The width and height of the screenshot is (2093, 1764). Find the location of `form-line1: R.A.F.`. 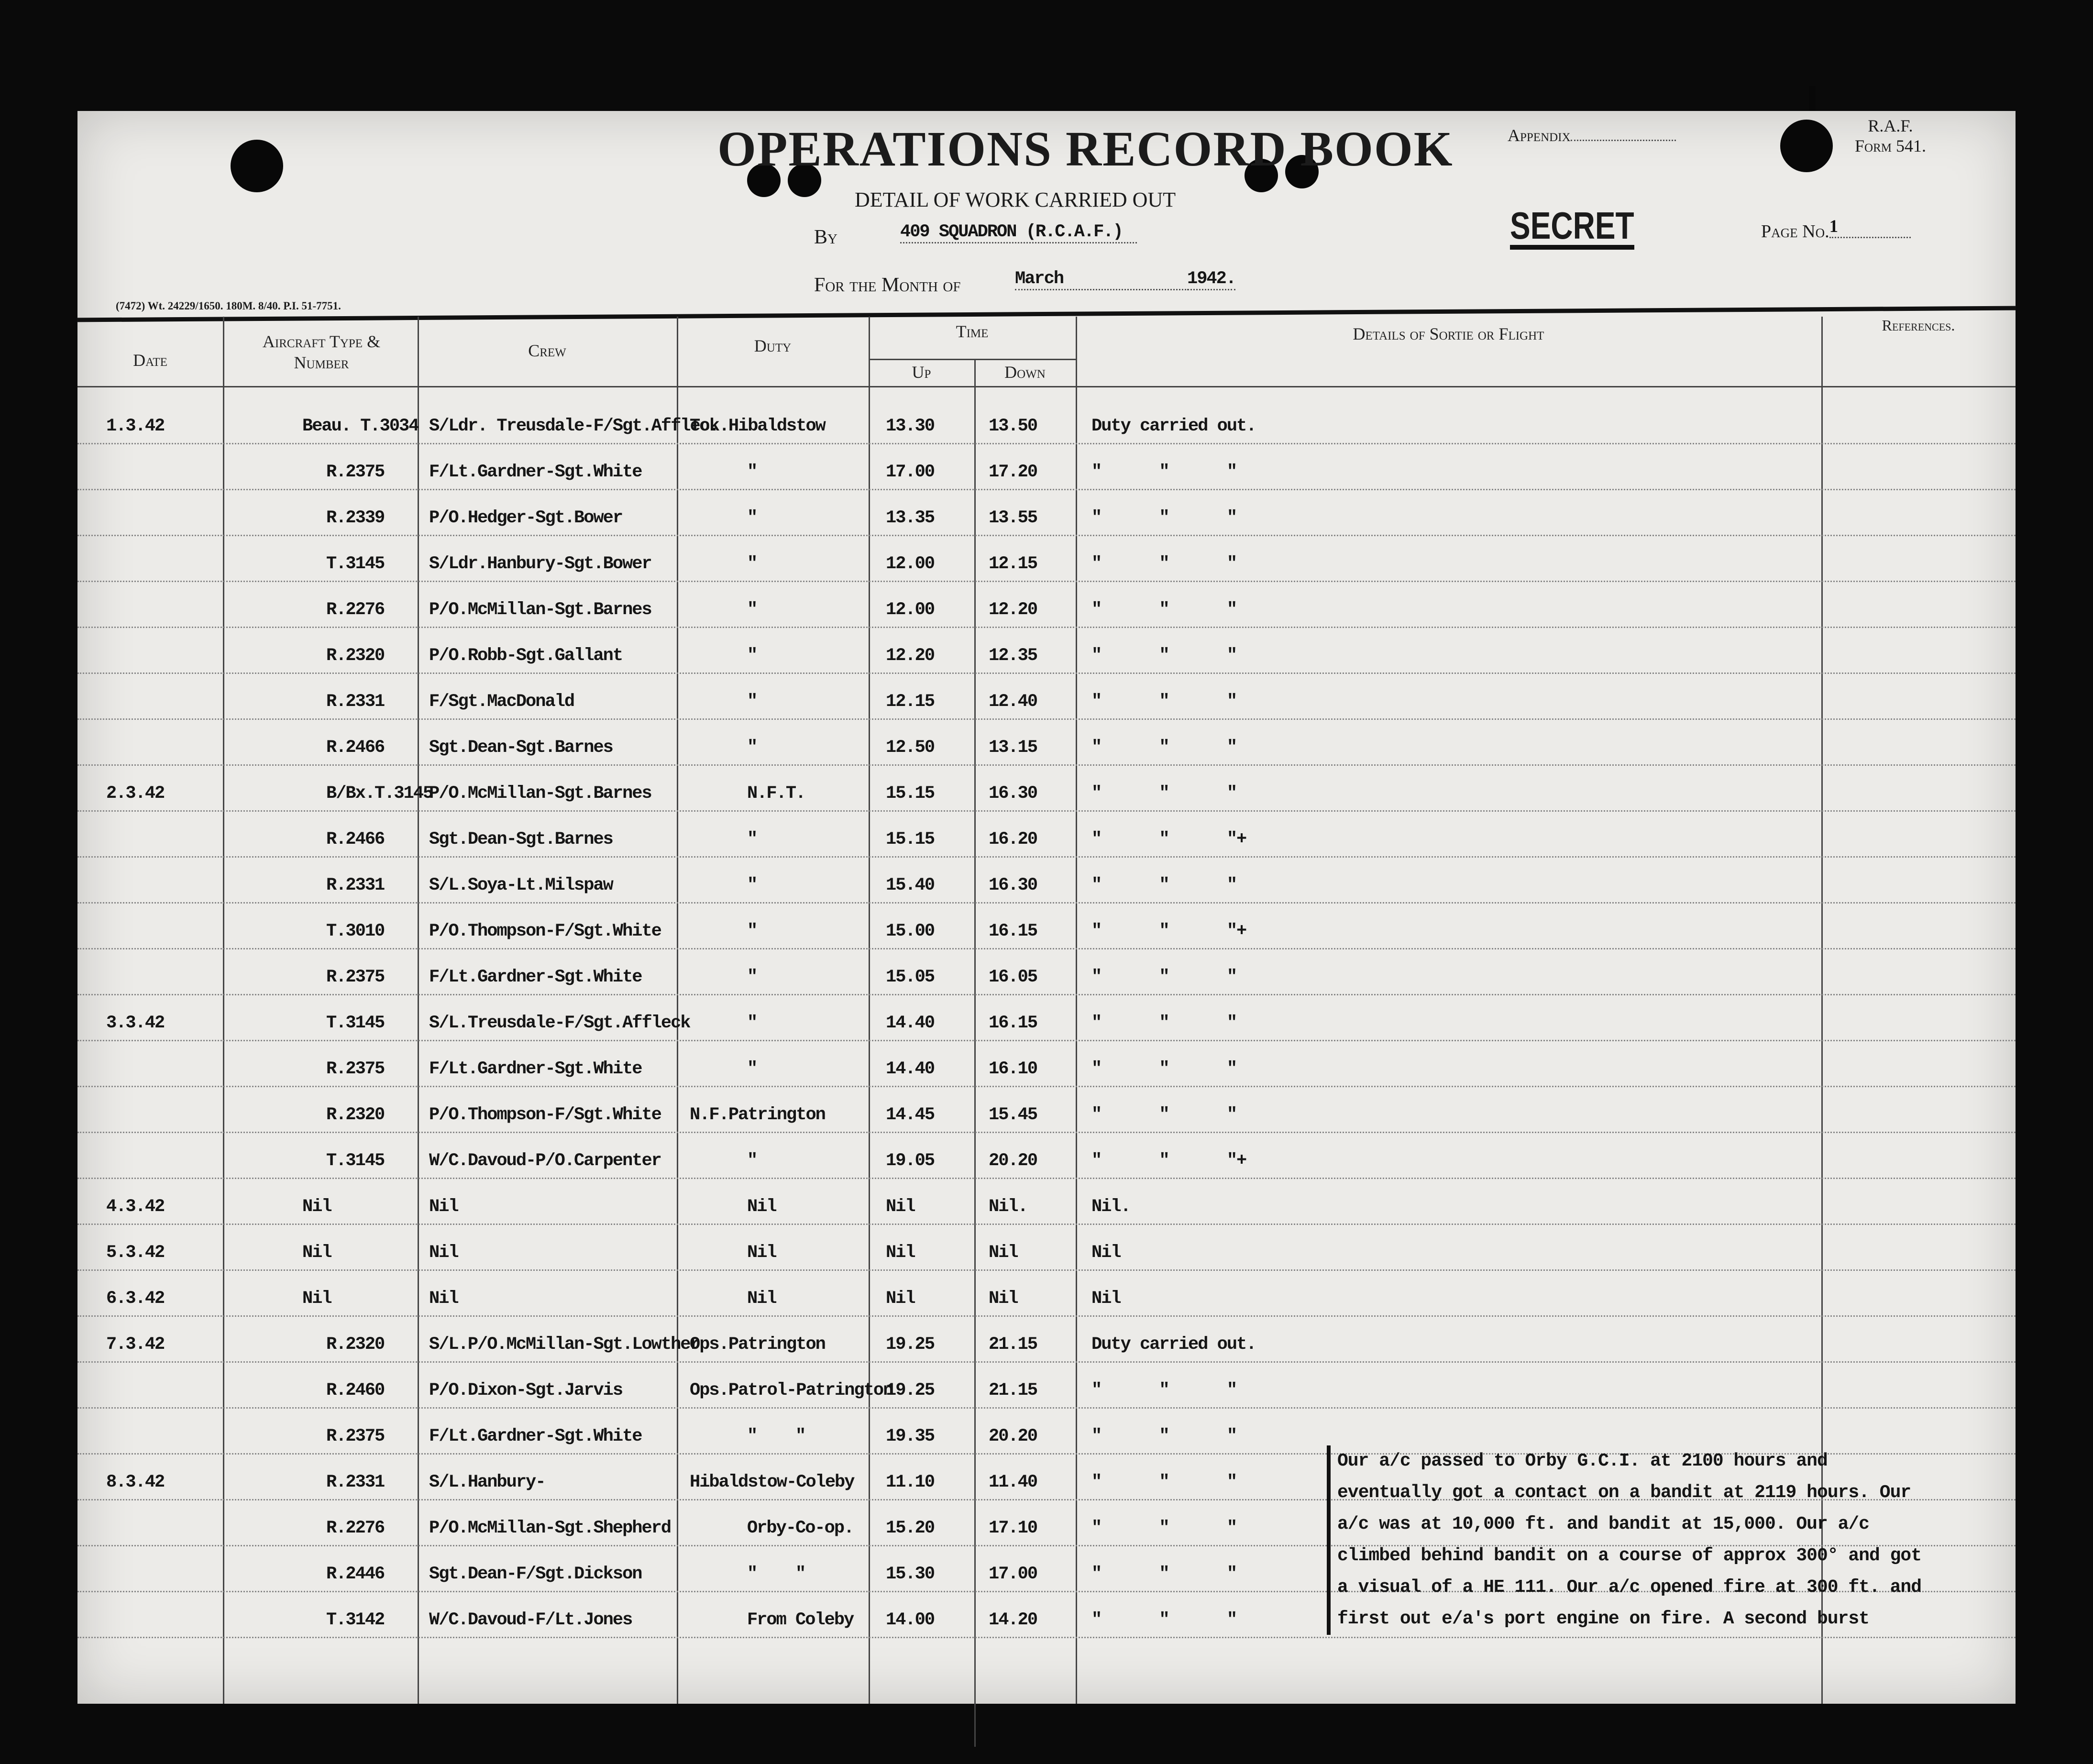

form-line1: R.A.F. is located at coordinates (1890, 125).